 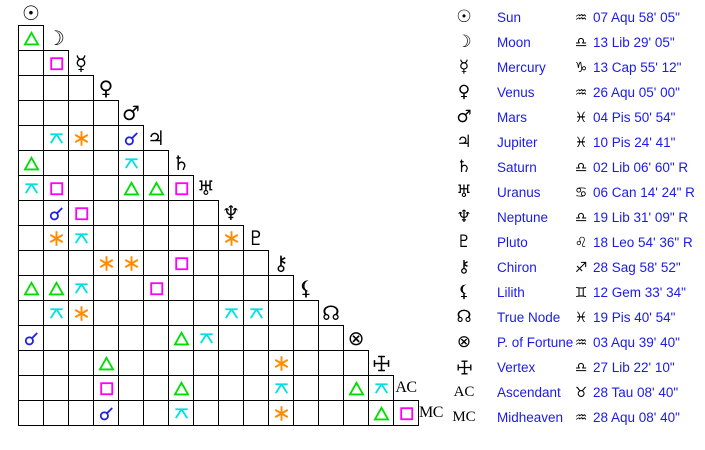 What do you see at coordinates (352, 42) in the screenshot?
I see `position-row-moon: ☽ Moon ♎ 13 Lib 29' 05"` at bounding box center [352, 42].